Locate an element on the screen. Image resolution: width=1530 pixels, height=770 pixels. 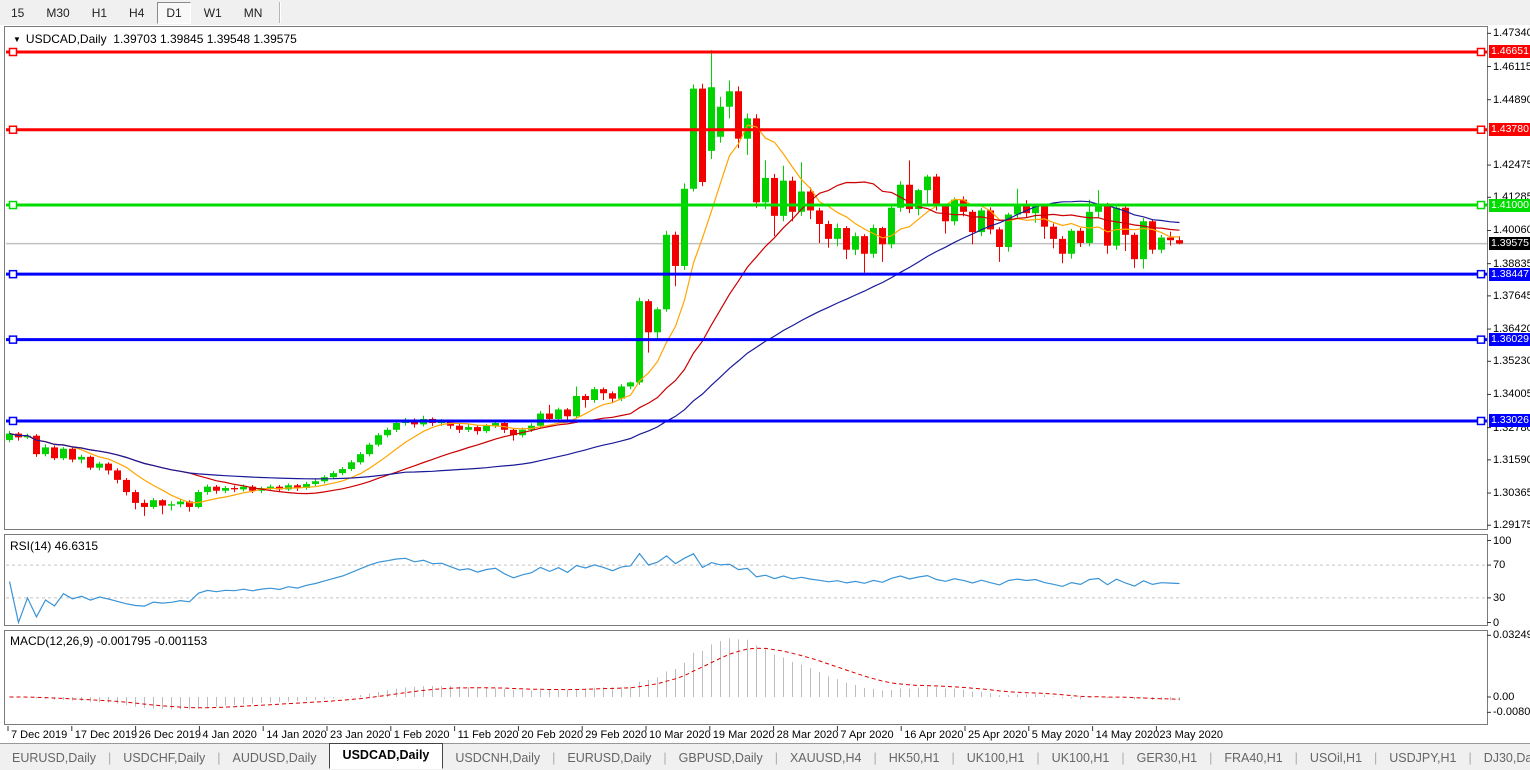
timeframe-button-w1: W1 is located at coordinates (212, 12).